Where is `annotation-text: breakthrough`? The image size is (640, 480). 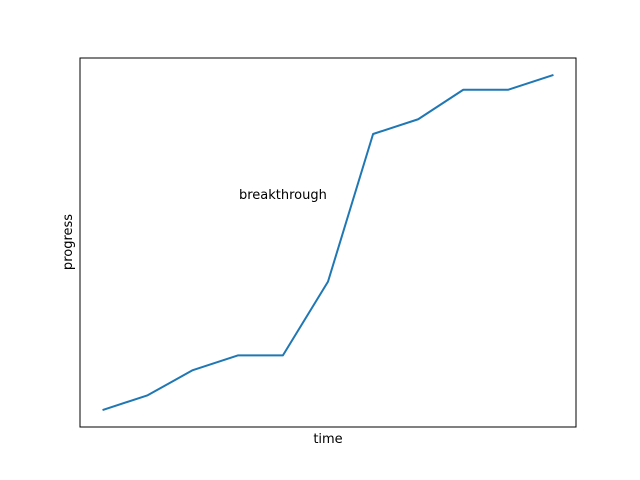 annotation-text: breakthrough is located at coordinates (283, 195).